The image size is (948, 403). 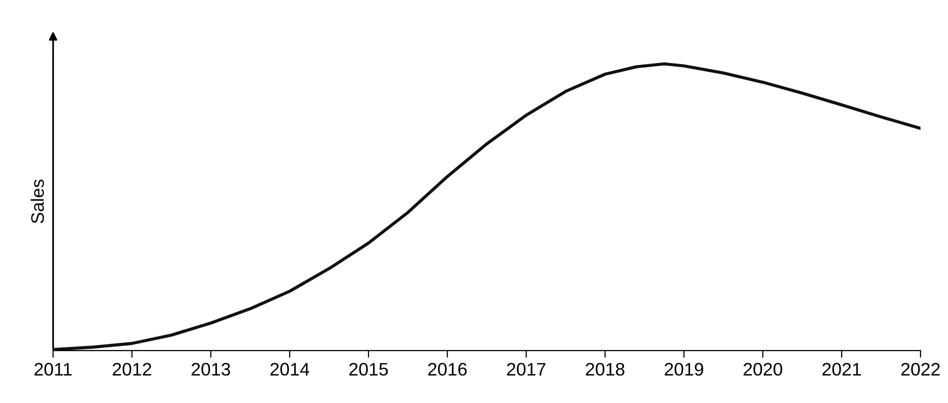 What do you see at coordinates (763, 369) in the screenshot?
I see `x-tick-label: 2020` at bounding box center [763, 369].